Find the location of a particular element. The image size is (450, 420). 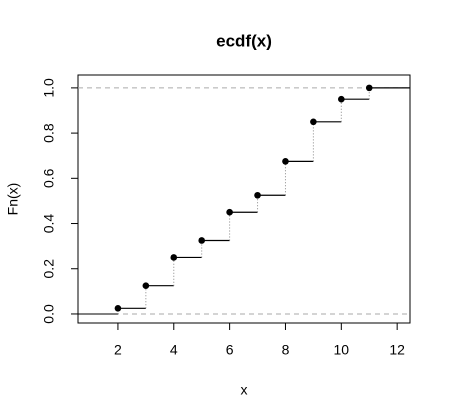

x-tick-label: 8 is located at coordinates (286, 350).